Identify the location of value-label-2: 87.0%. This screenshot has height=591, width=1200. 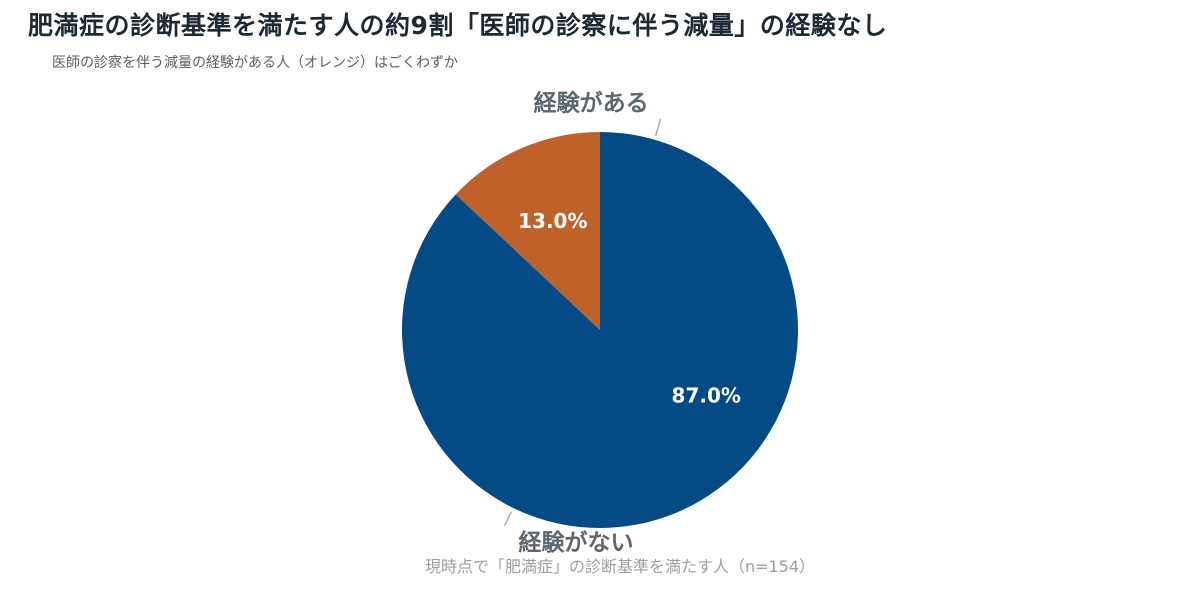
(706, 395).